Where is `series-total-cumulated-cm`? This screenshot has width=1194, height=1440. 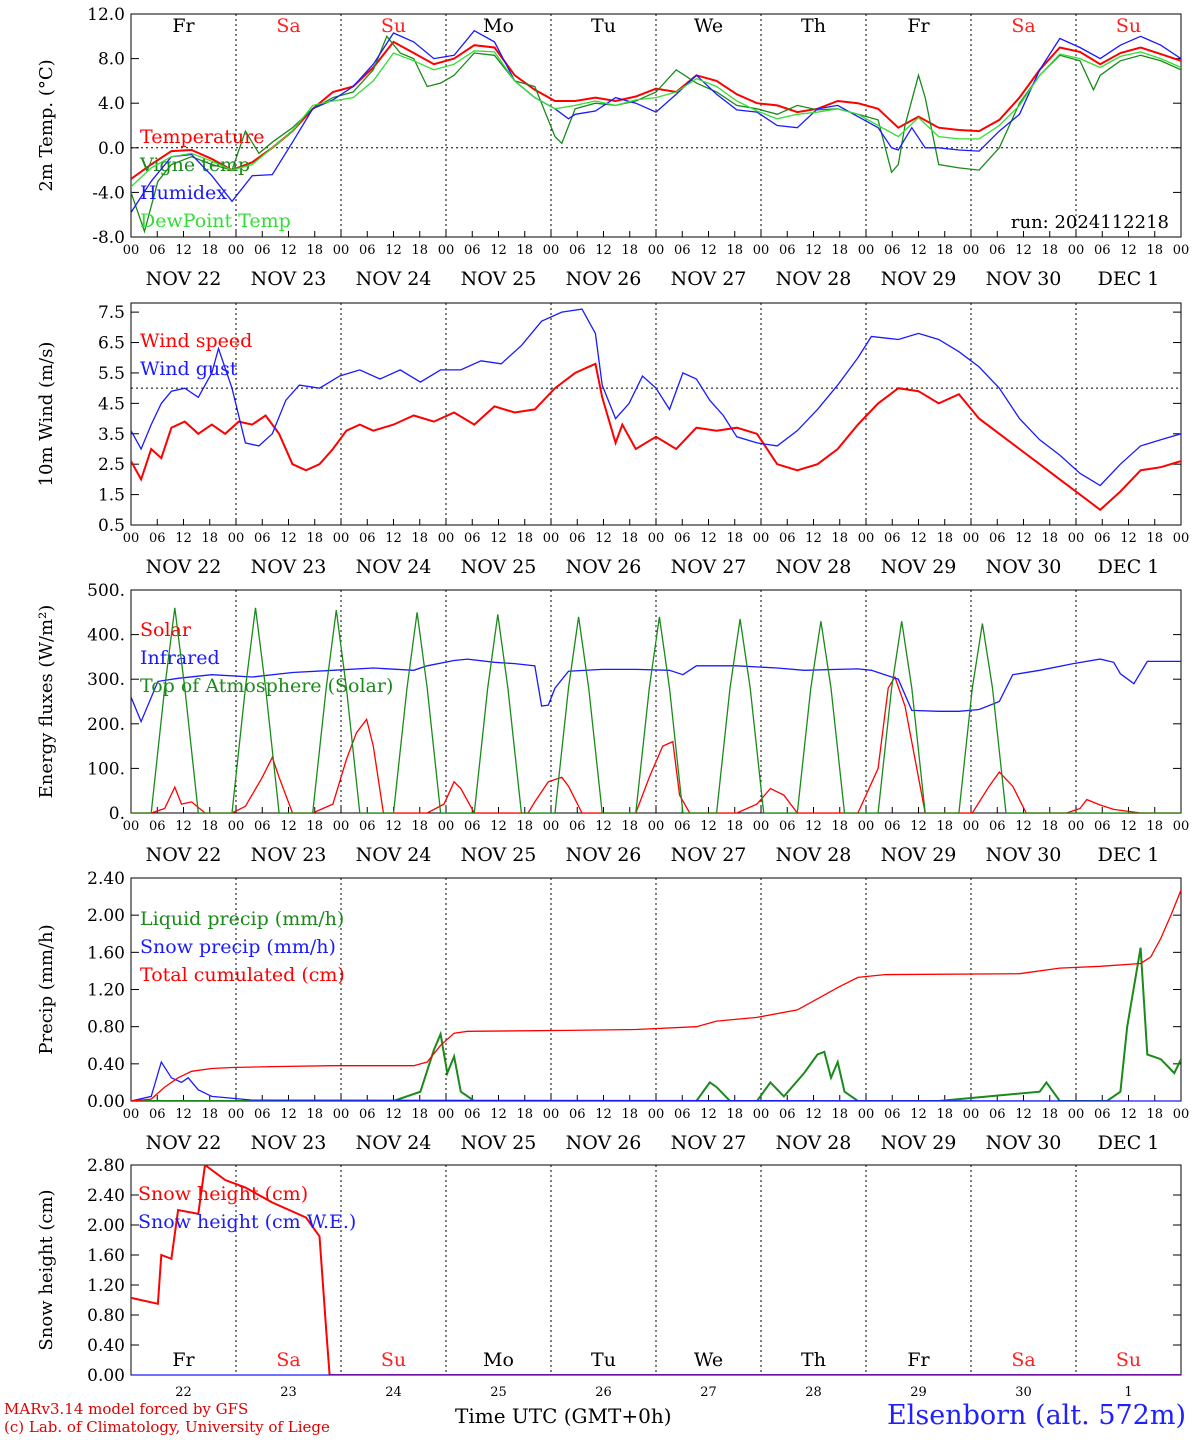
series-total-cumulated-cm is located at coordinates (656, 995).